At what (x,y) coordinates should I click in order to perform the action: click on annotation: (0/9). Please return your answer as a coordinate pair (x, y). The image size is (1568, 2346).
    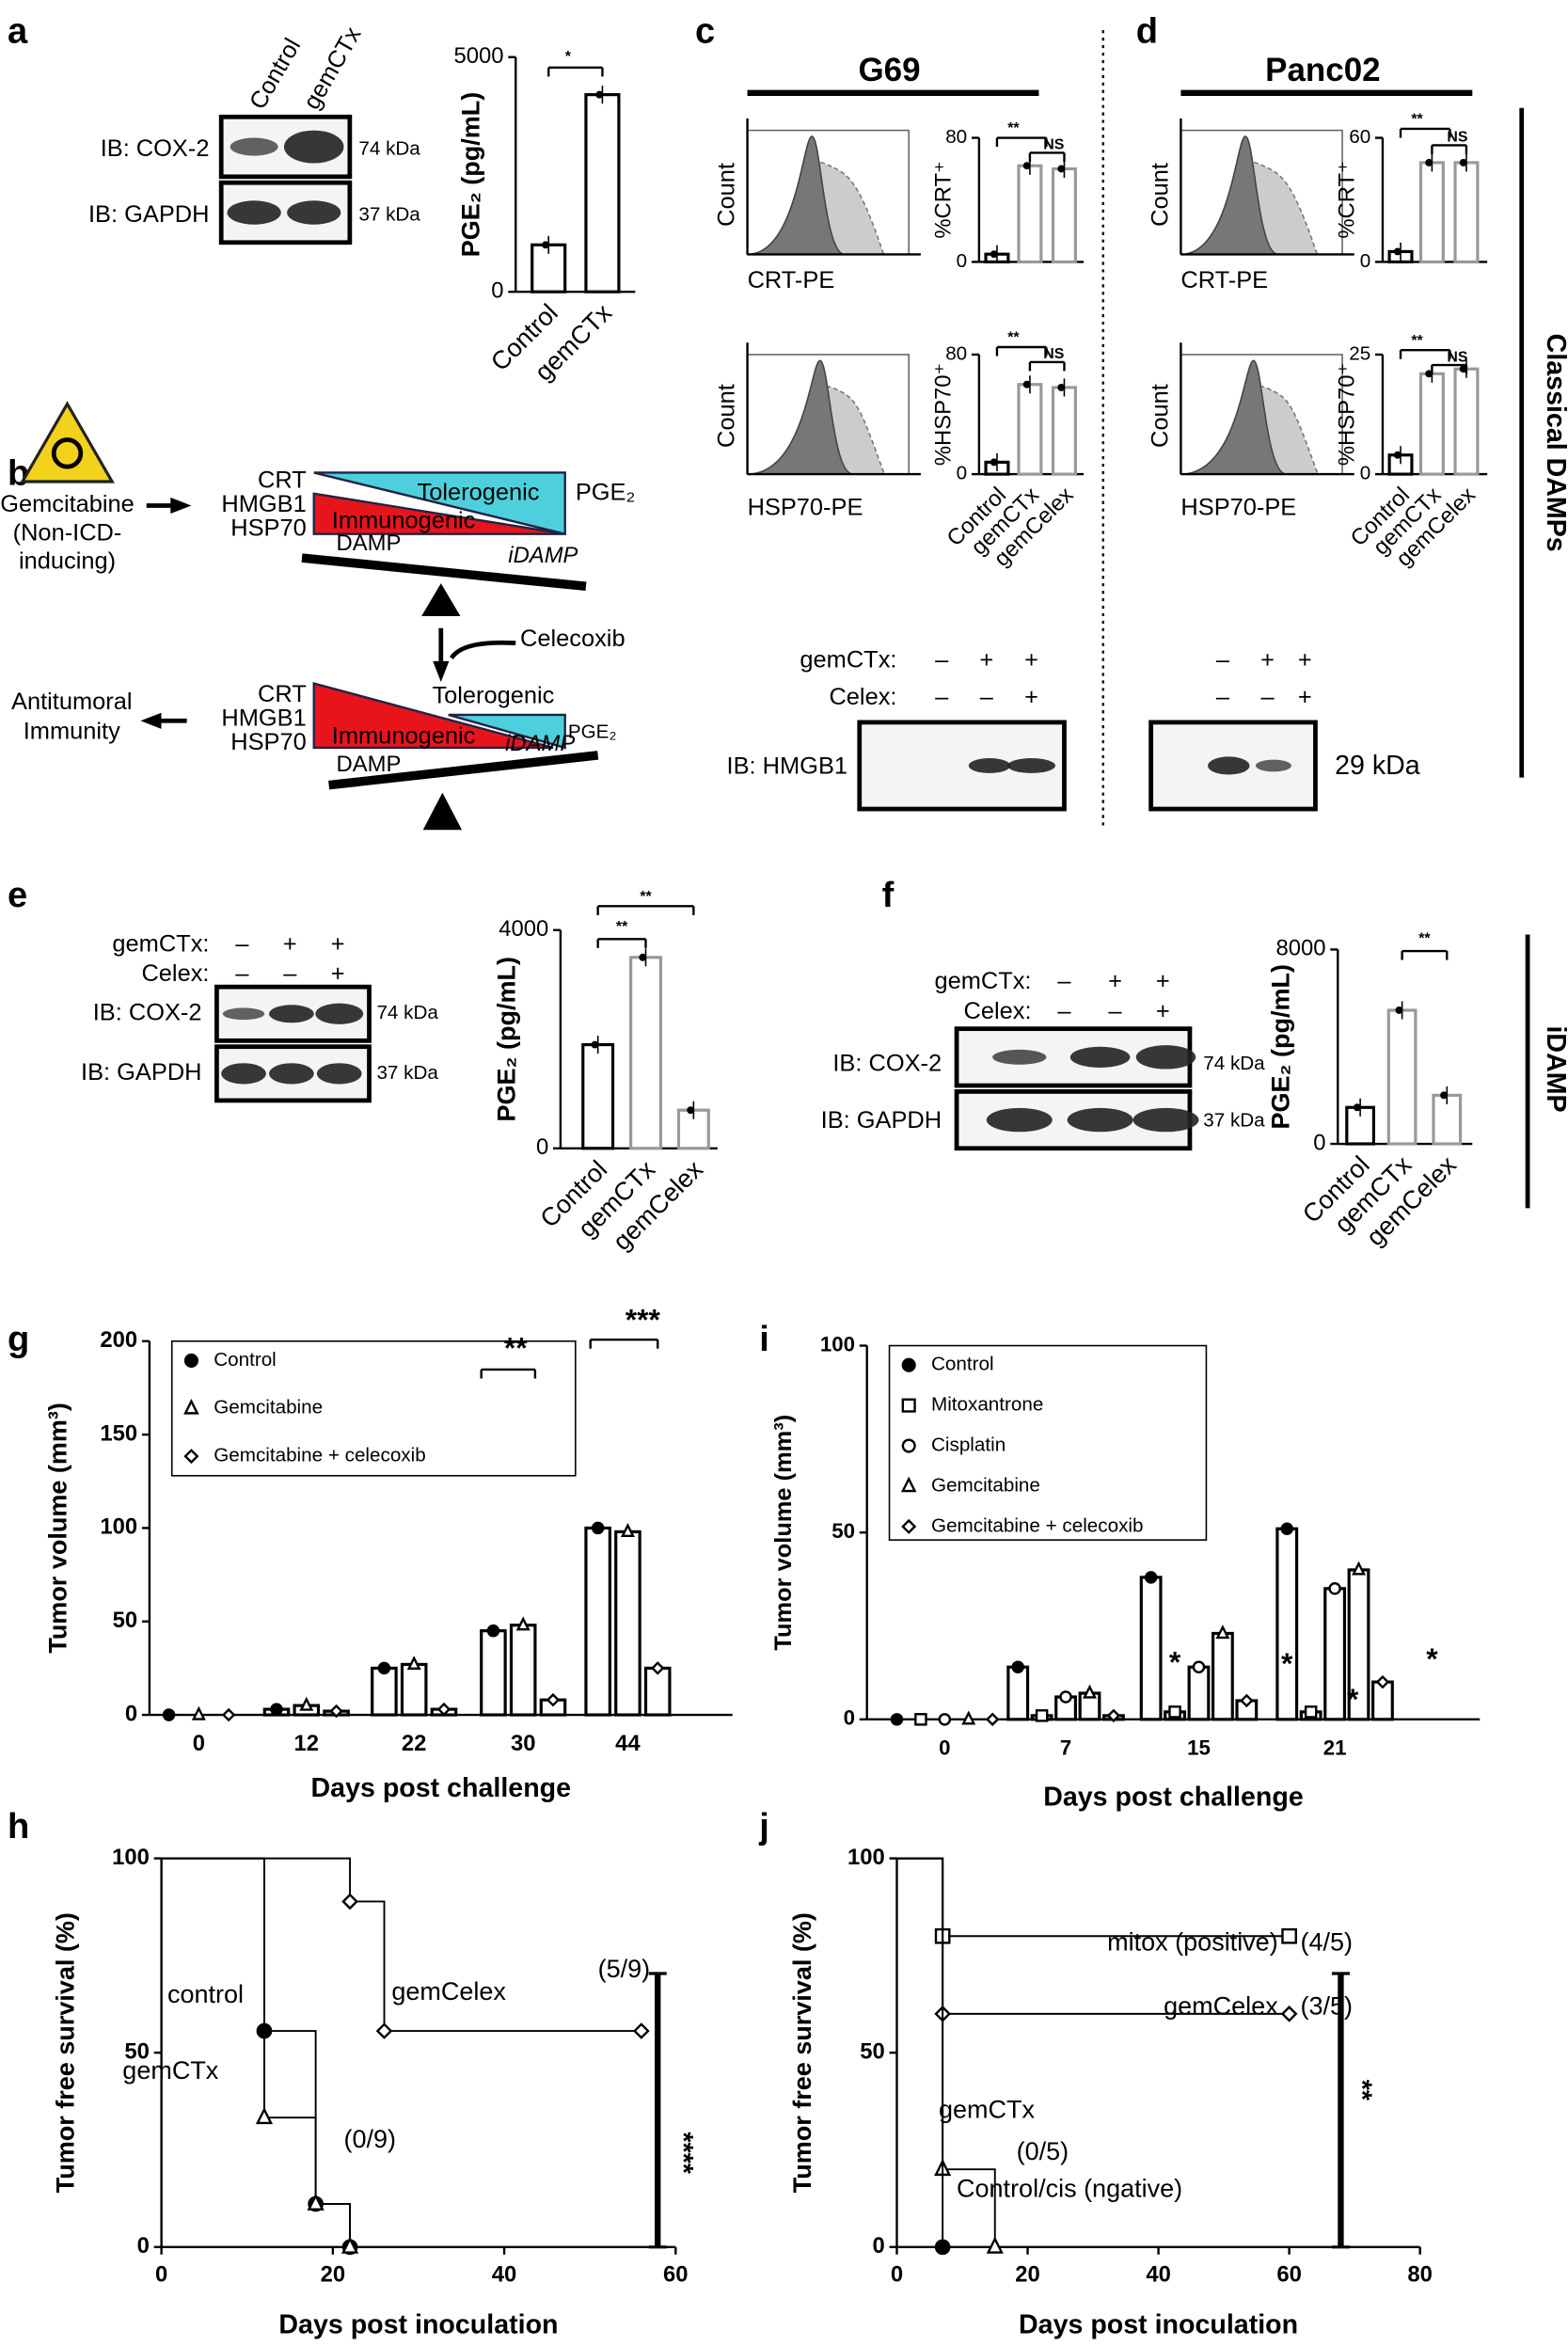
    Looking at the image, I should click on (370, 2139).